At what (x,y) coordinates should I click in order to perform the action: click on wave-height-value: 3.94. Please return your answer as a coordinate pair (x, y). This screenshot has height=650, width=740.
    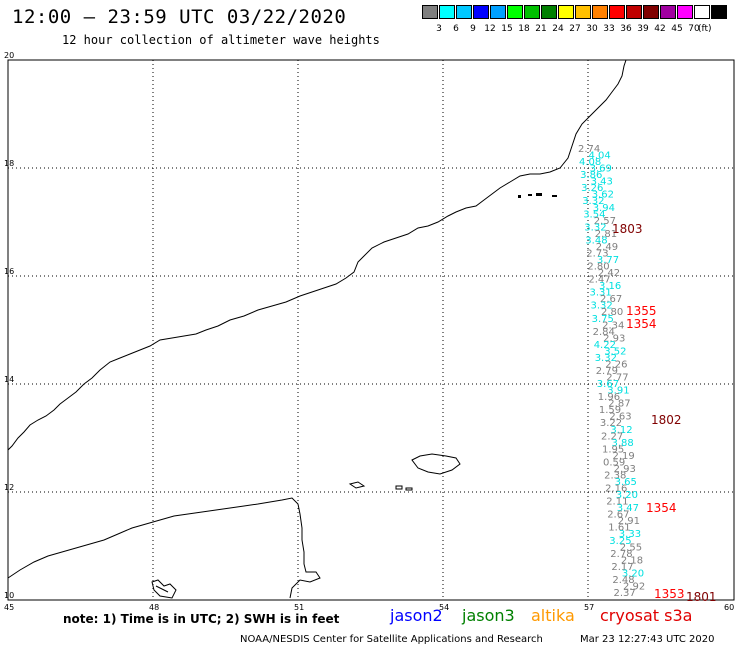
    Looking at the image, I should click on (604, 208).